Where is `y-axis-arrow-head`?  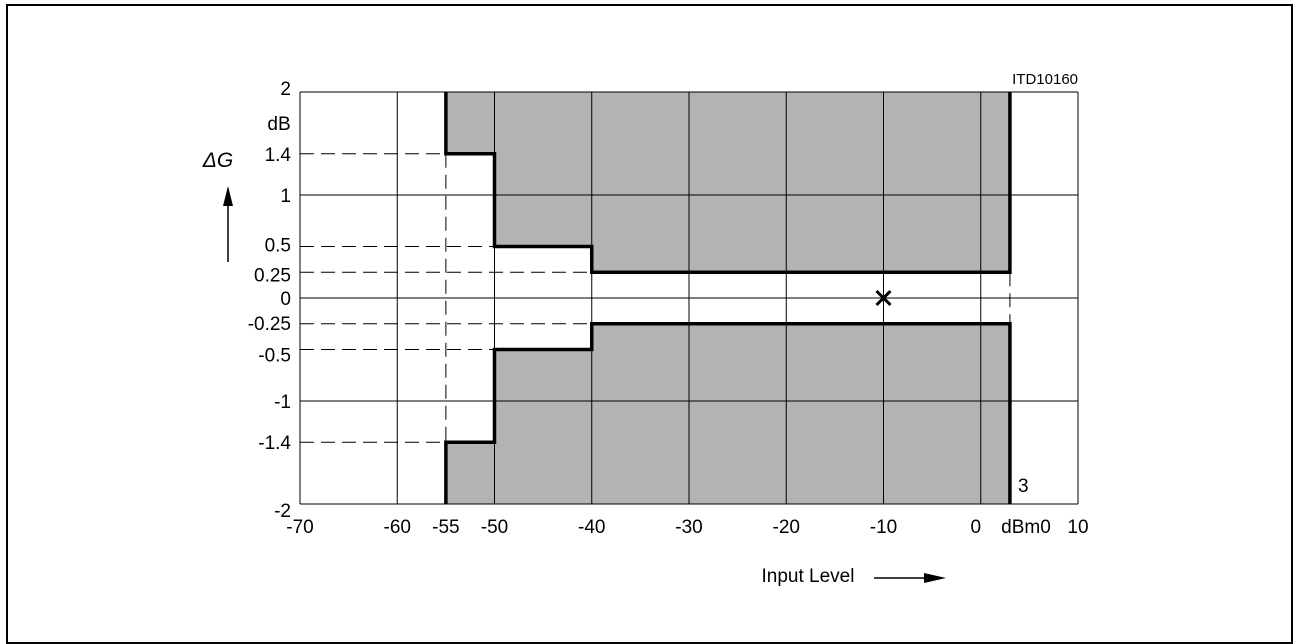
y-axis-arrow-head is located at coordinates (228, 196).